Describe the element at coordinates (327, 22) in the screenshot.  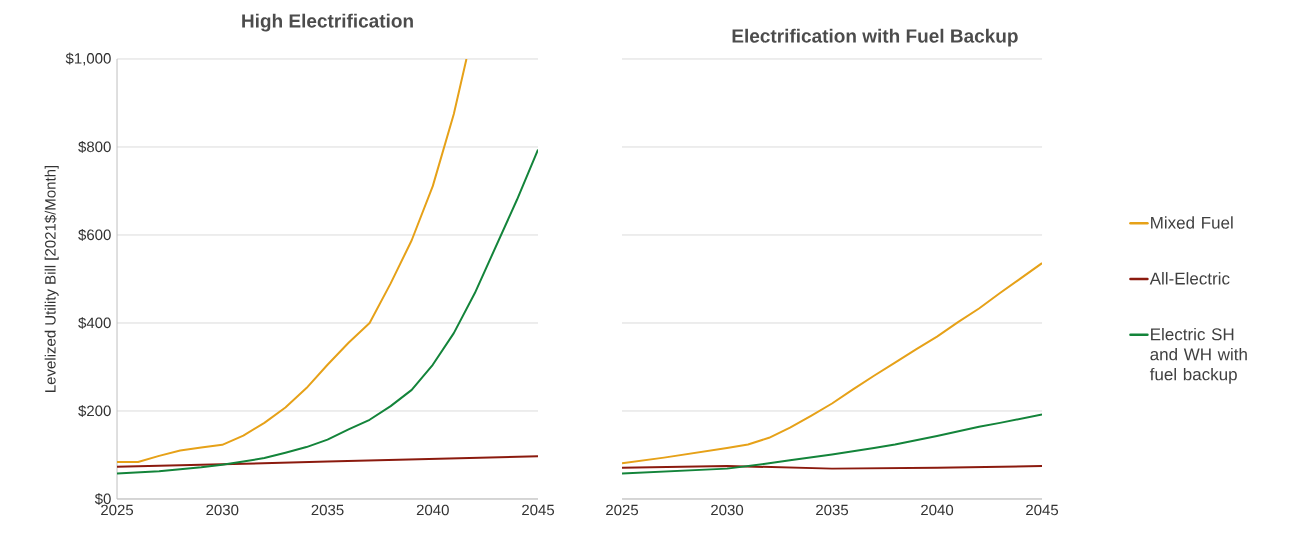
I see `chart-title: High Electrification` at that location.